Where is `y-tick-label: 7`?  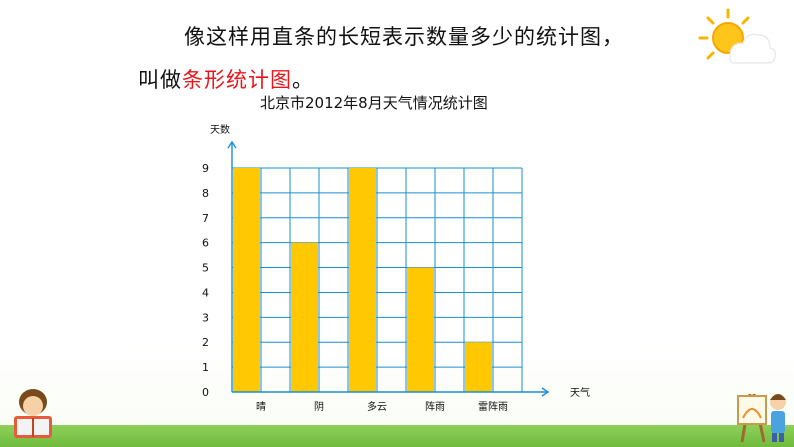 y-tick-label: 7 is located at coordinates (205, 218).